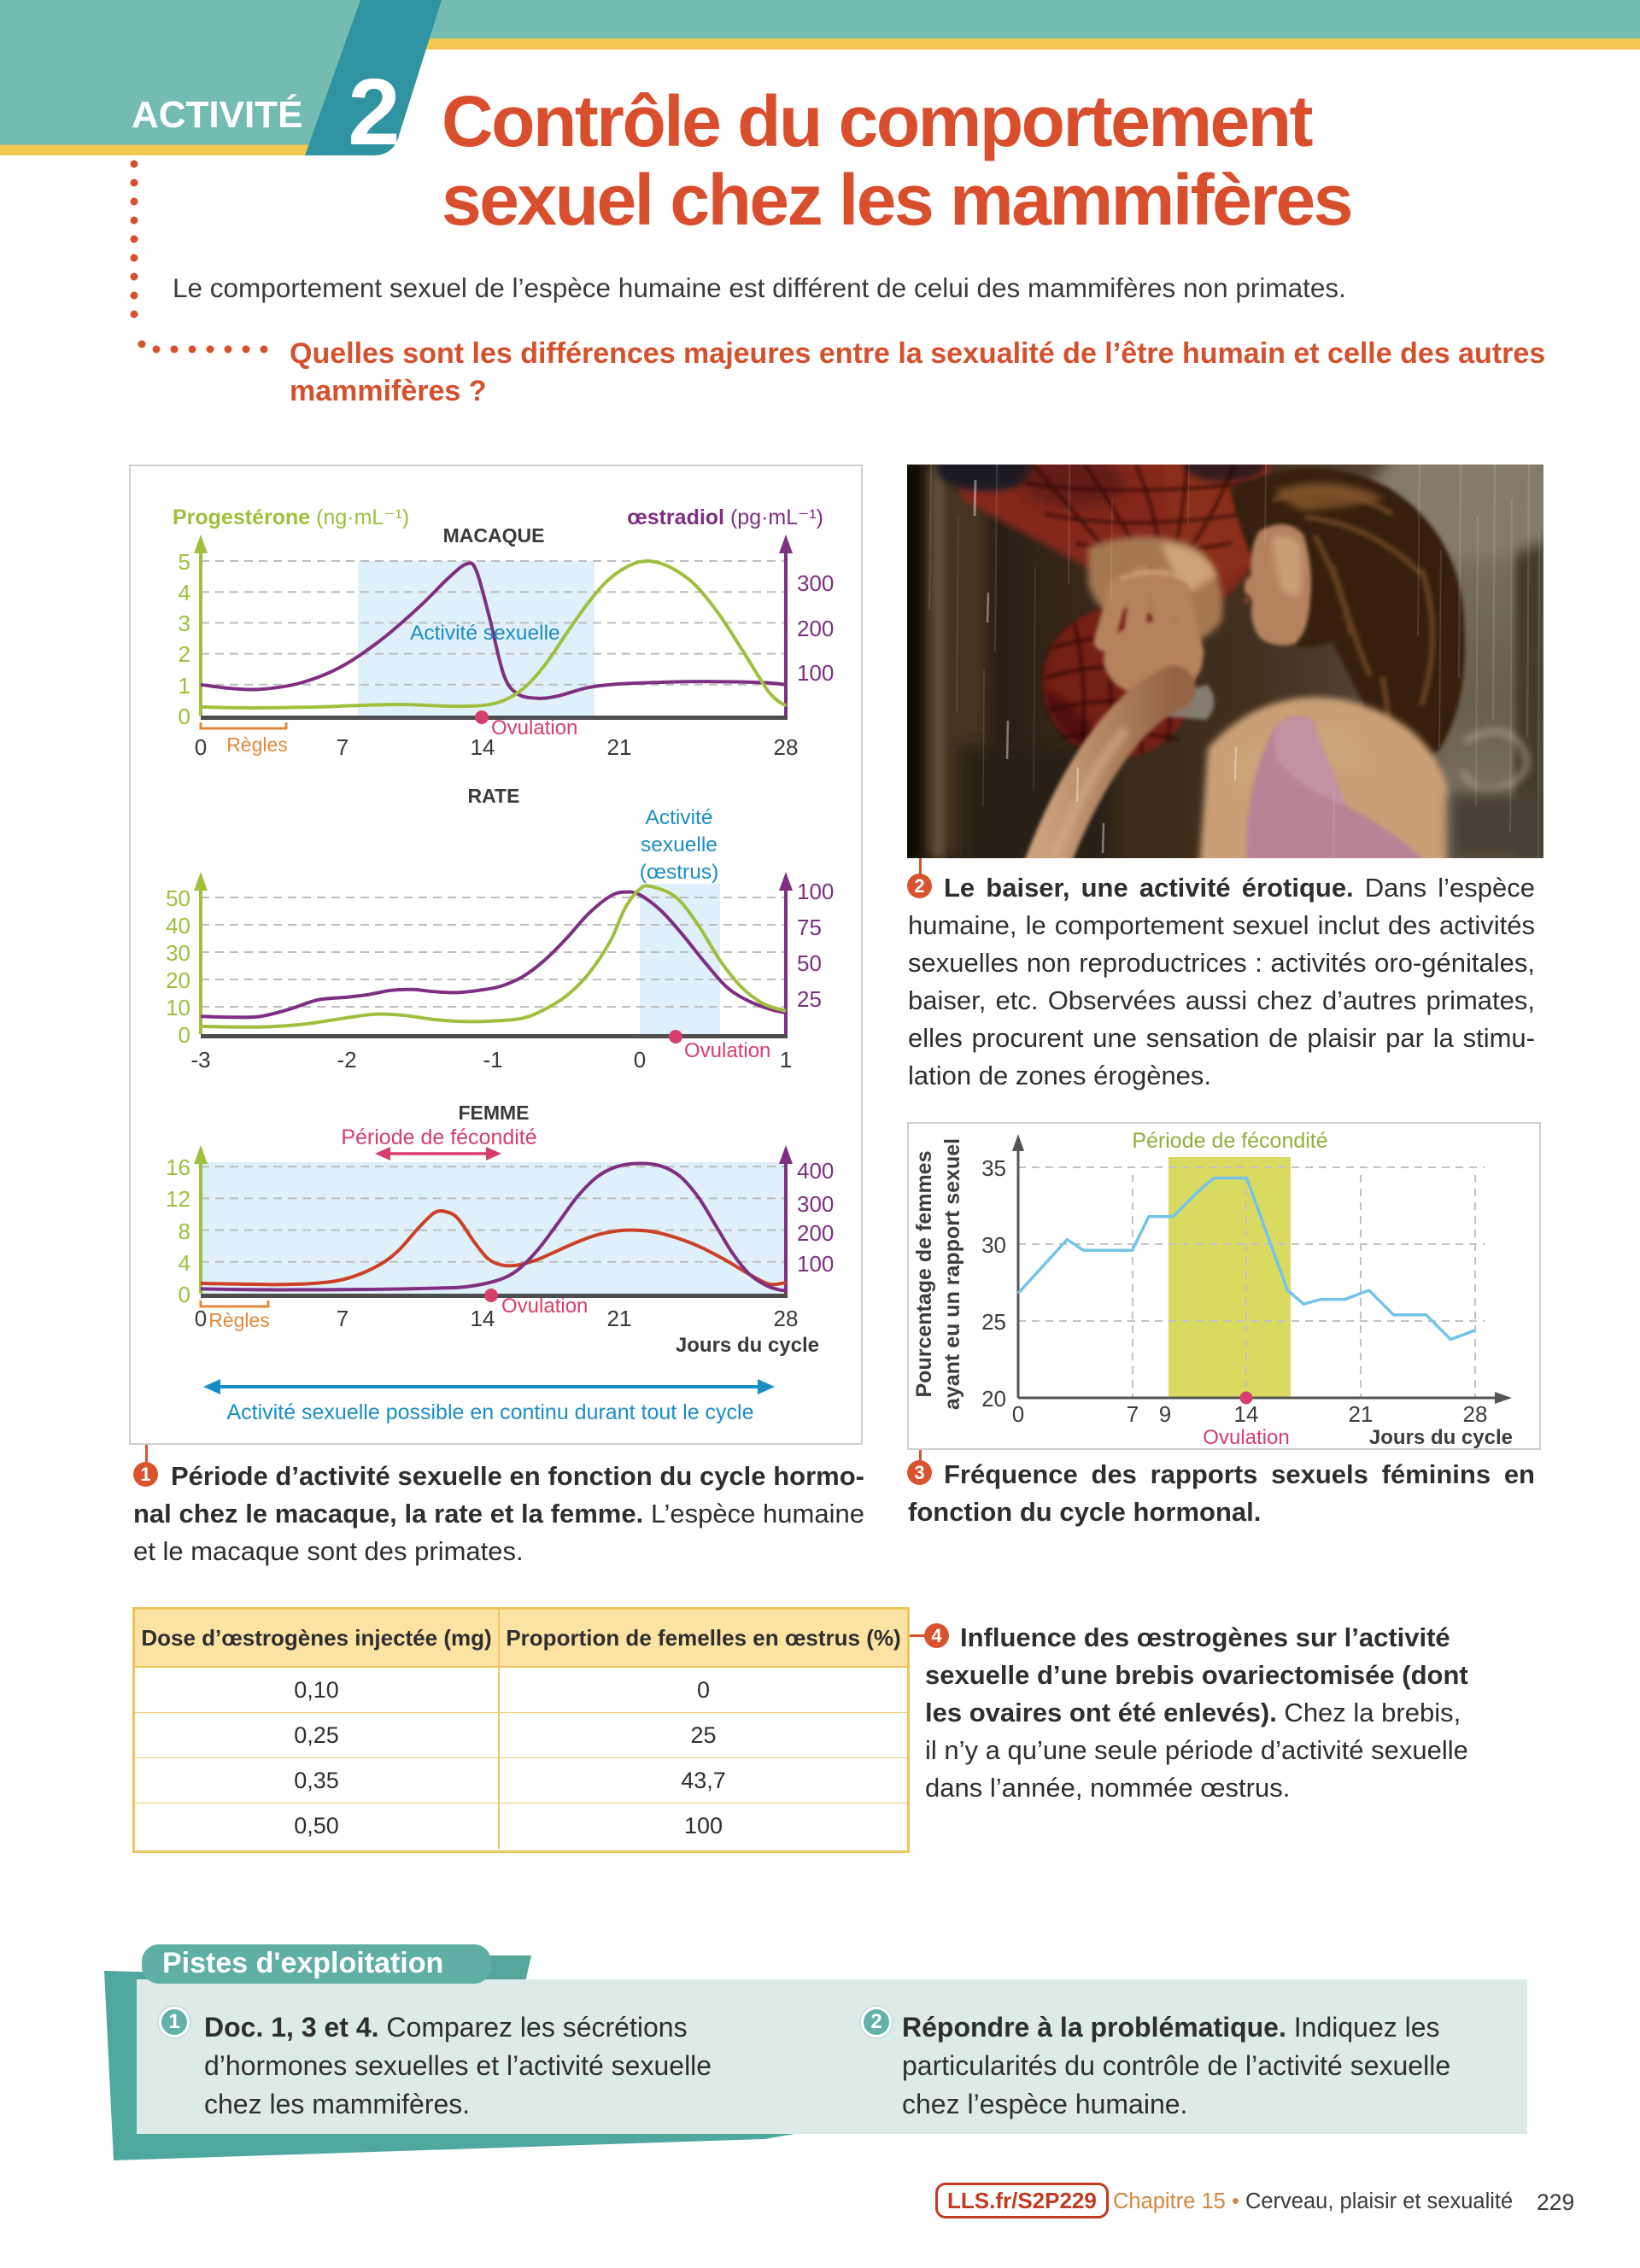 The height and width of the screenshot is (2268, 1640). What do you see at coordinates (217, 114) in the screenshot?
I see `svg-text: ACTIVITÉ` at bounding box center [217, 114].